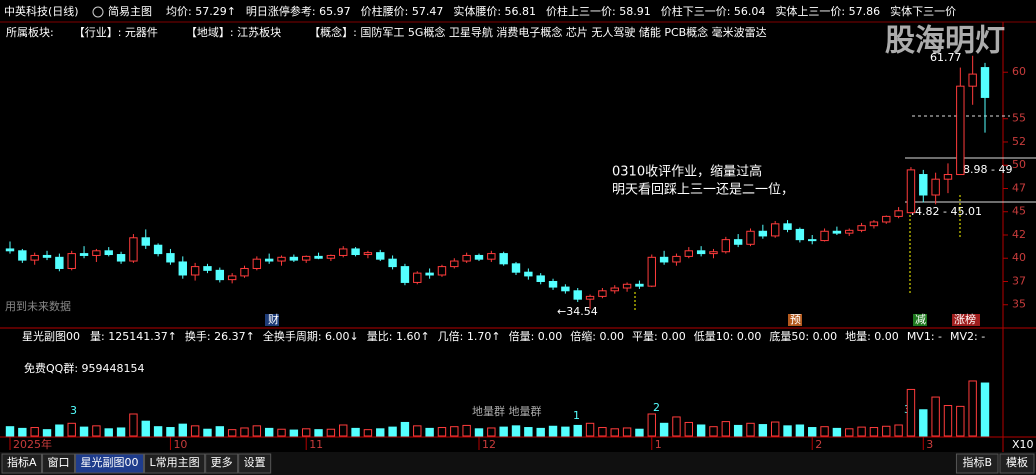 This screenshot has height=475, width=1036. Describe the element at coordinates (1019, 164) in the screenshot. I see `y-tick-label: 50` at that location.